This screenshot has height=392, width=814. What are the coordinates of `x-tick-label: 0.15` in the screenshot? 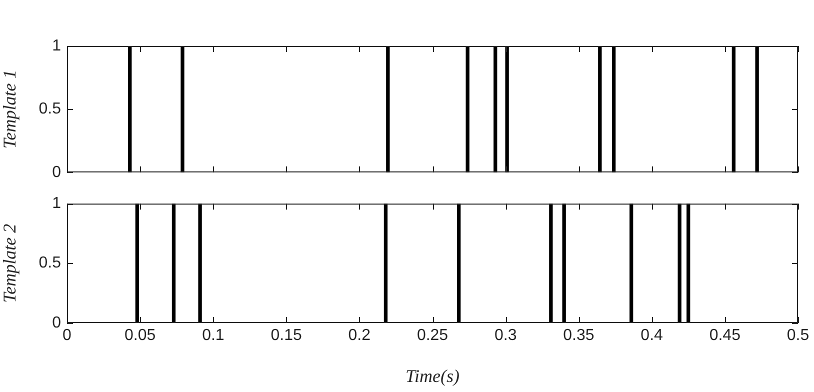 It's located at (286, 335).